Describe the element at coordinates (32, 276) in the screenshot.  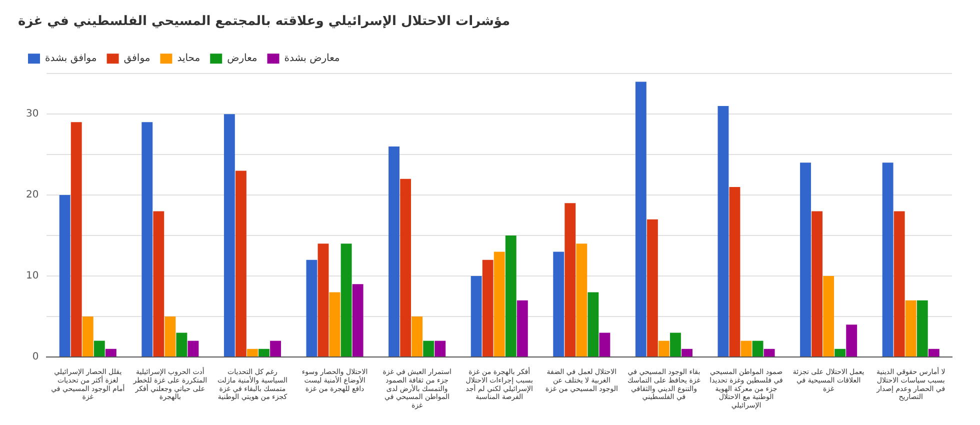
I see `y-tick-label: 10` at that location.